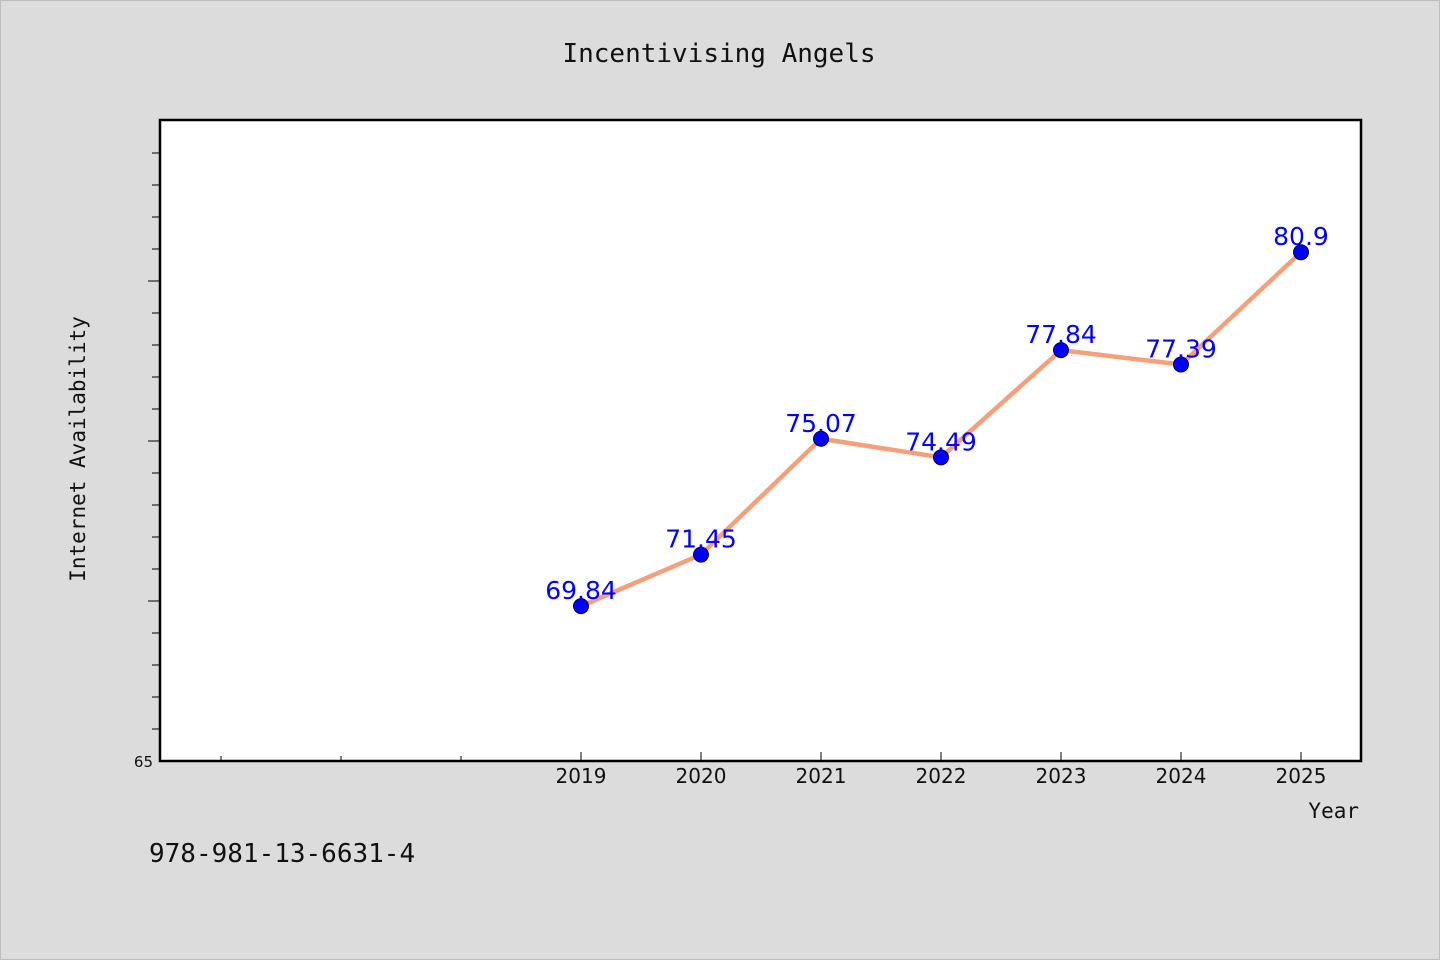 This screenshot has height=960, width=1440. What do you see at coordinates (701, 539) in the screenshot?
I see `data-label: 71.45` at bounding box center [701, 539].